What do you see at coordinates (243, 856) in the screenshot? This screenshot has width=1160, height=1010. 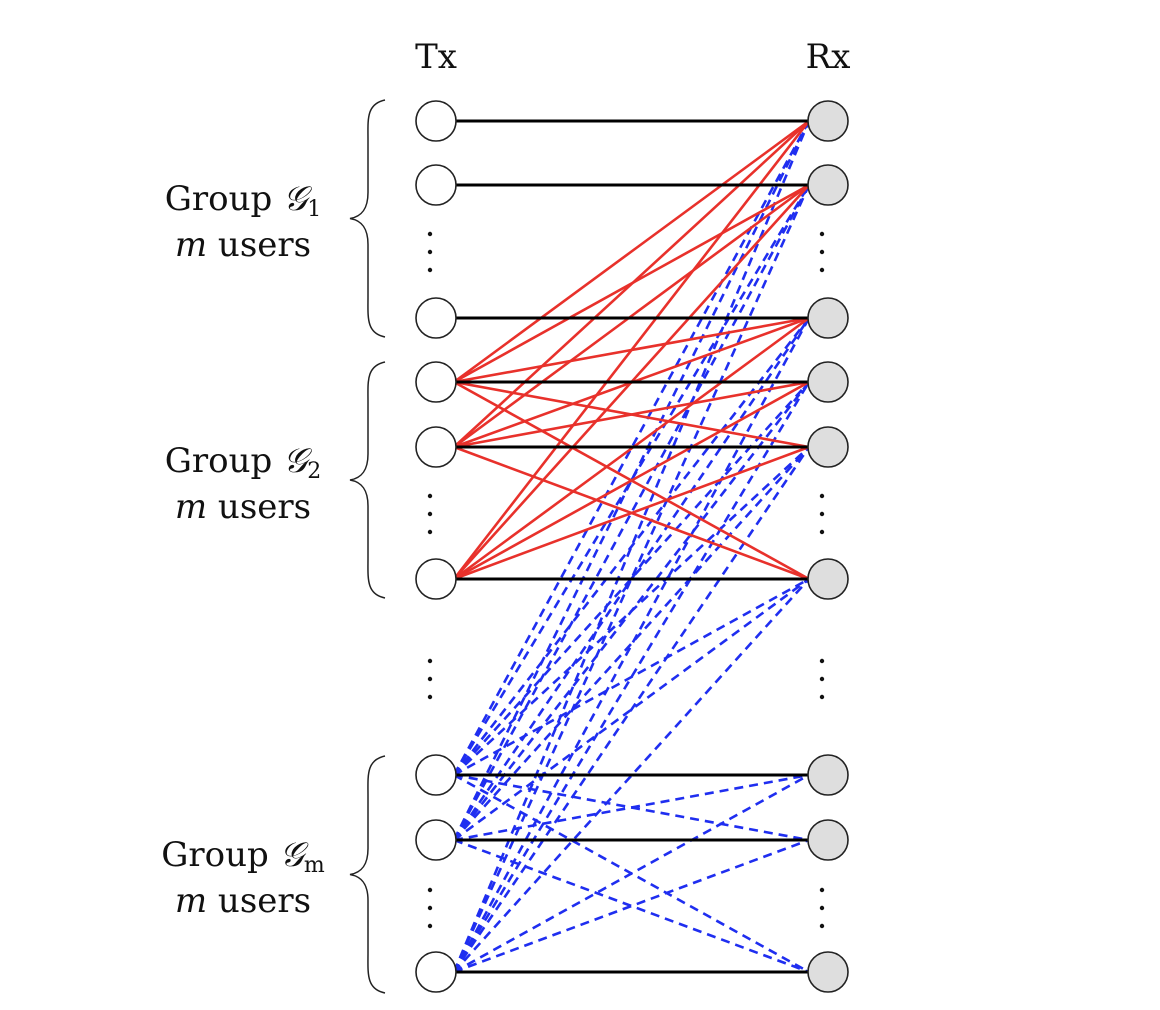 I see `group-m-title: Group 𝒢m` at bounding box center [243, 856].